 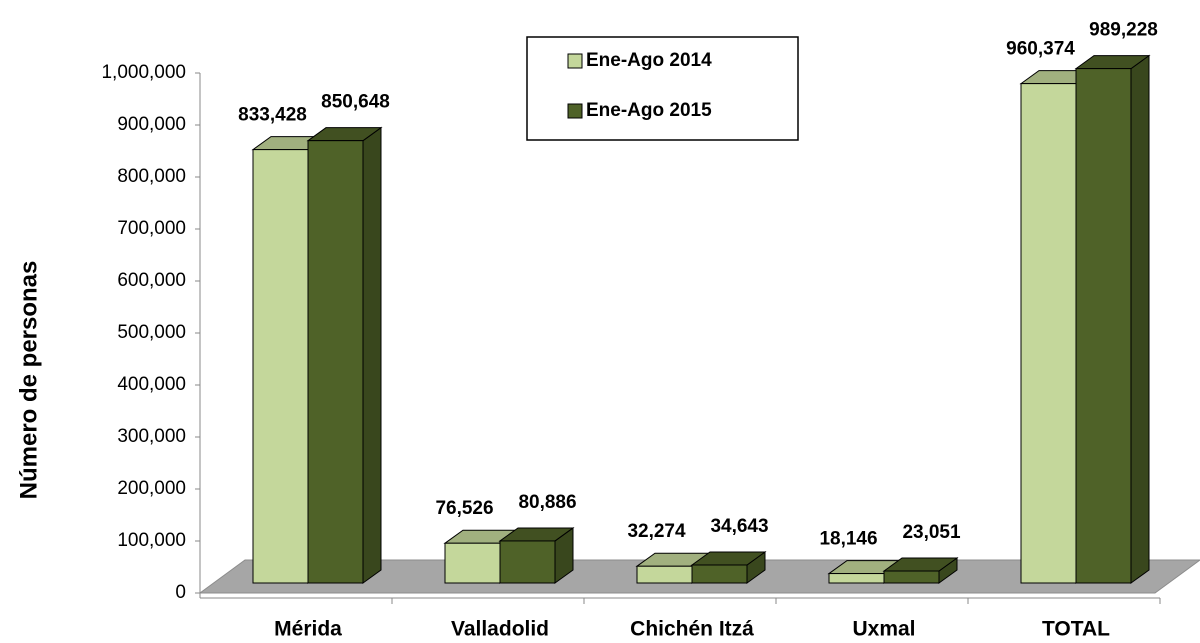 What do you see at coordinates (180, 592) in the screenshot?
I see `y-tick-label: 0` at bounding box center [180, 592].